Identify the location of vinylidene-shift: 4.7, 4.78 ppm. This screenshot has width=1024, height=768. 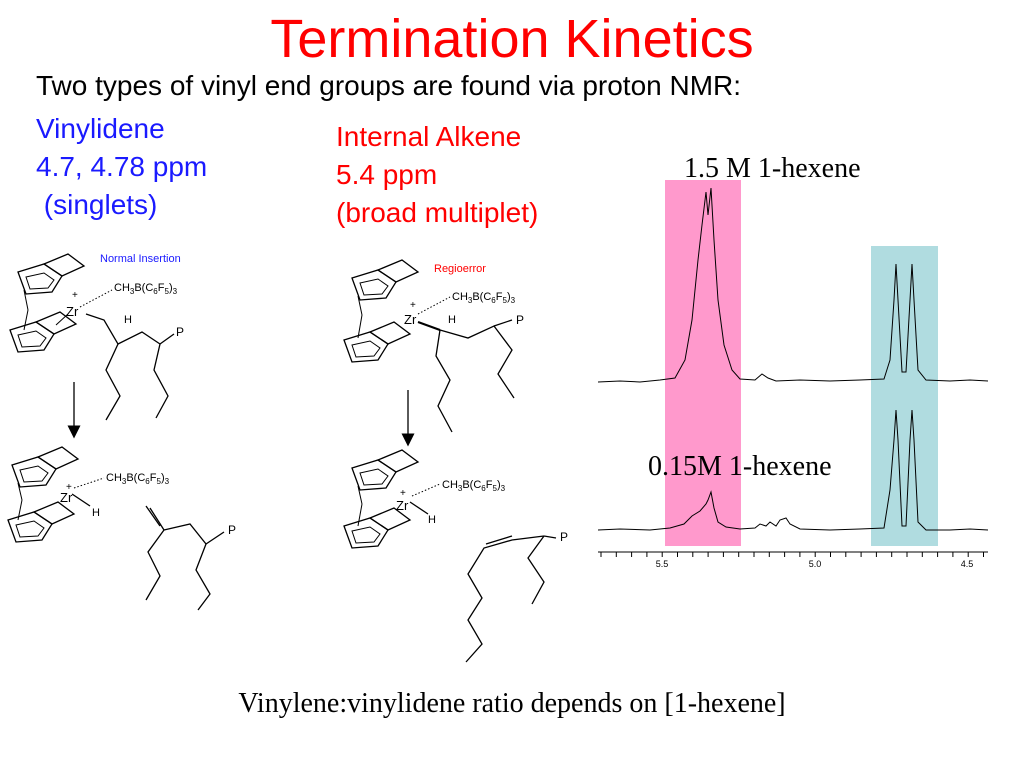
(122, 166).